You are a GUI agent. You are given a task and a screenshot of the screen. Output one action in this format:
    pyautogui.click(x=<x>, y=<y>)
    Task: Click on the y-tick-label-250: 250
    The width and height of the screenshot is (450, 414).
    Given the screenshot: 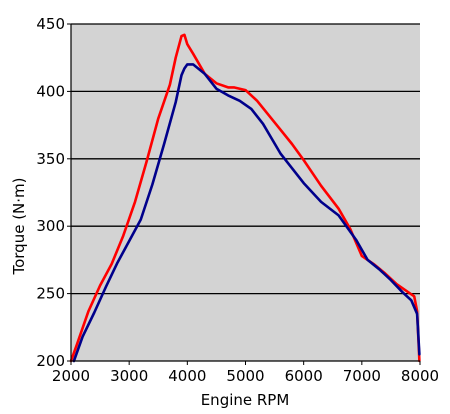 What is the action you would take?
    pyautogui.click(x=50, y=294)
    